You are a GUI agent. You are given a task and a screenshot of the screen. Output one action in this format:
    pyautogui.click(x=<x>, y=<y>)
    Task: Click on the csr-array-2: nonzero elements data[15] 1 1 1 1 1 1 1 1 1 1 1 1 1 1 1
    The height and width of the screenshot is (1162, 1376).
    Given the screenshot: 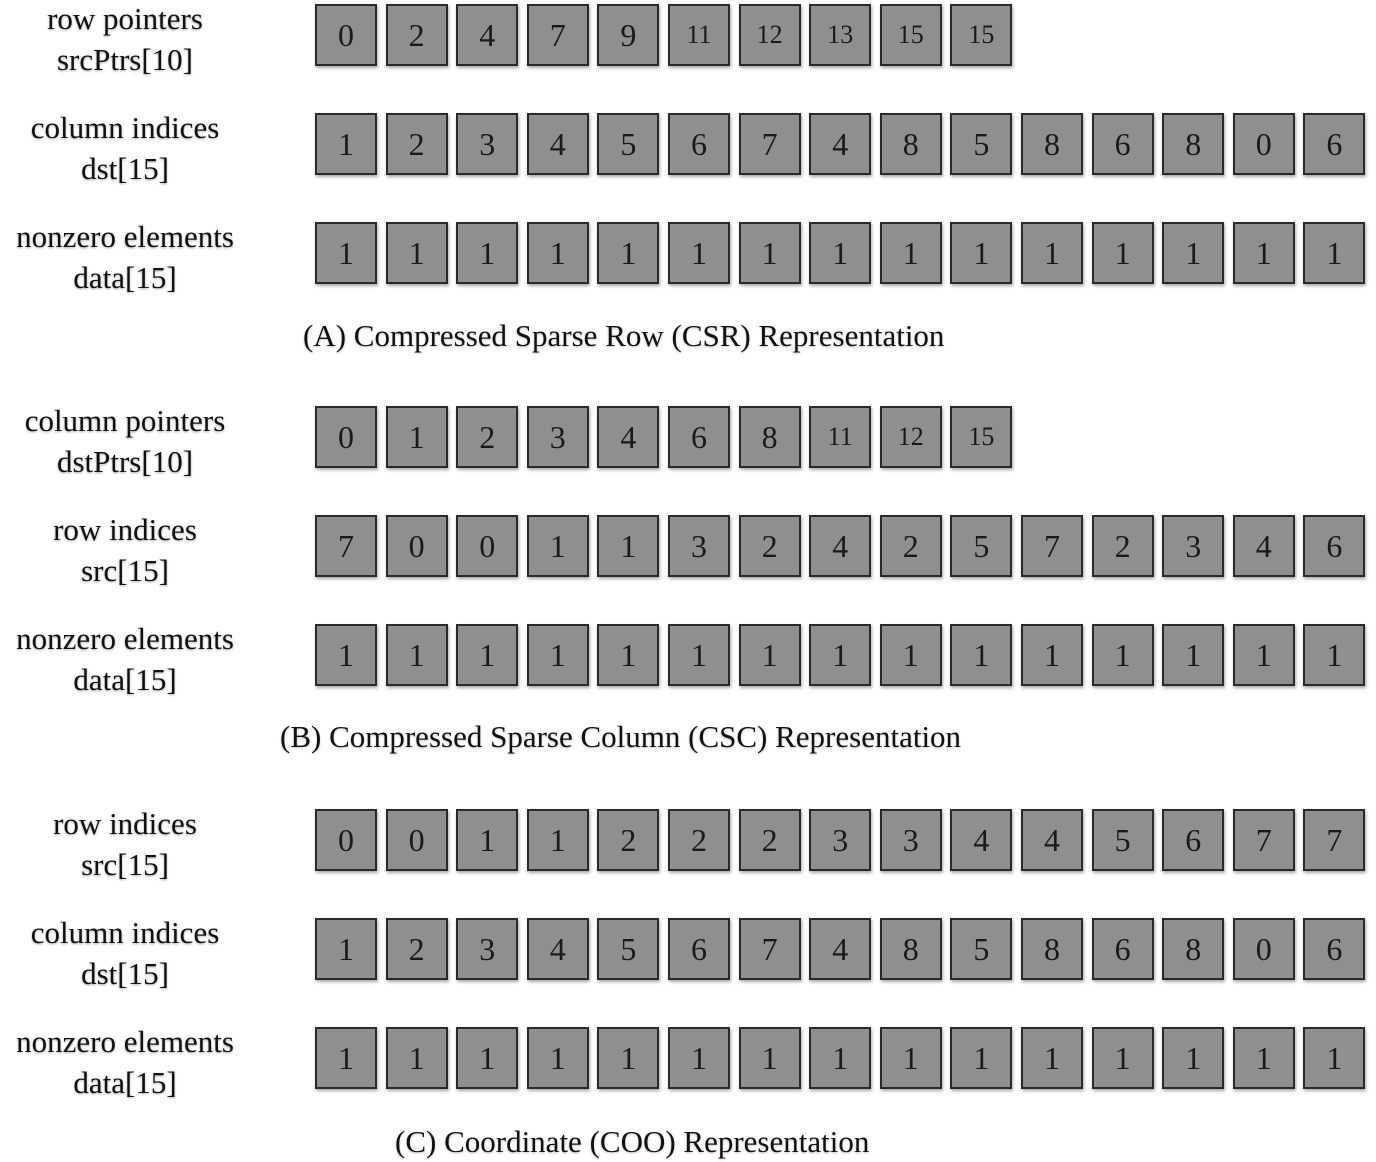 What is the action you would take?
    pyautogui.click(x=688, y=275)
    